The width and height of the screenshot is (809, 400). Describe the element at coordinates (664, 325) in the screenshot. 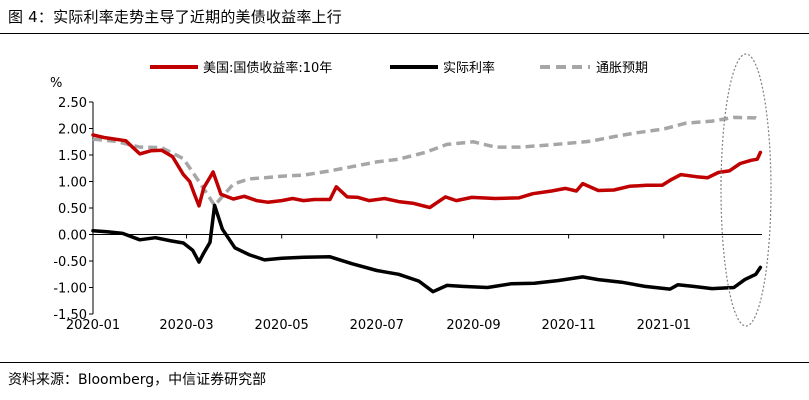

I see `x-tick-label: 2021-01` at that location.